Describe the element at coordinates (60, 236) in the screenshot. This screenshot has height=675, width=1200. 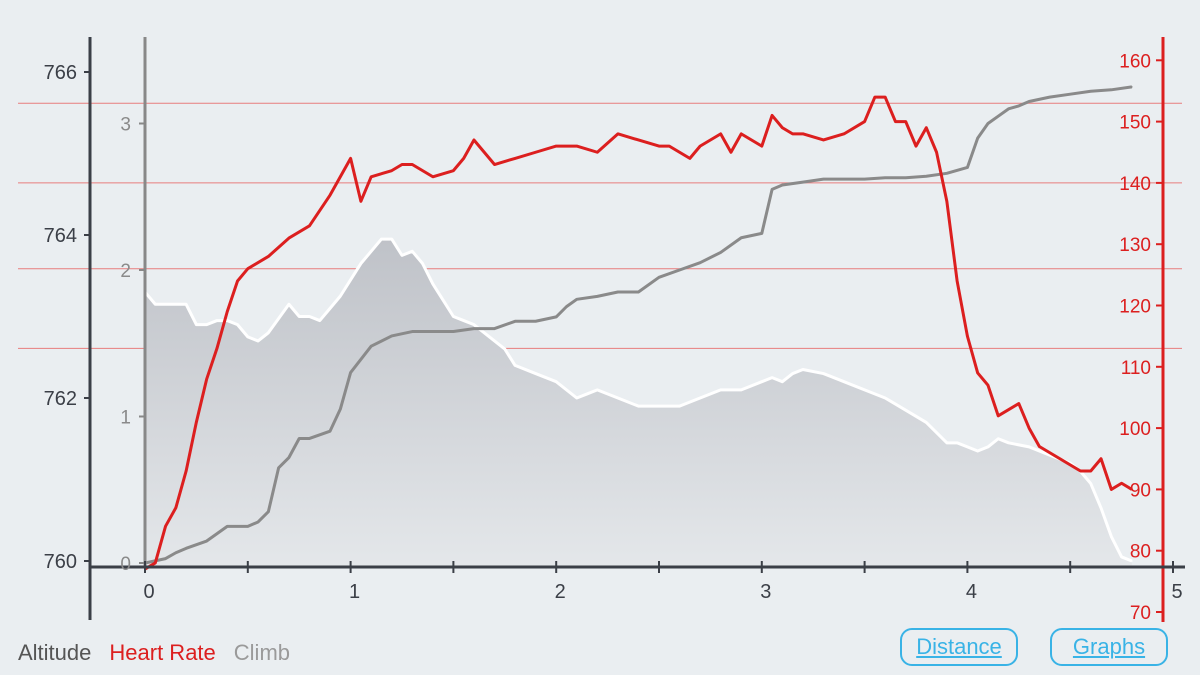
I see `altitude-tick-label: 764` at that location.